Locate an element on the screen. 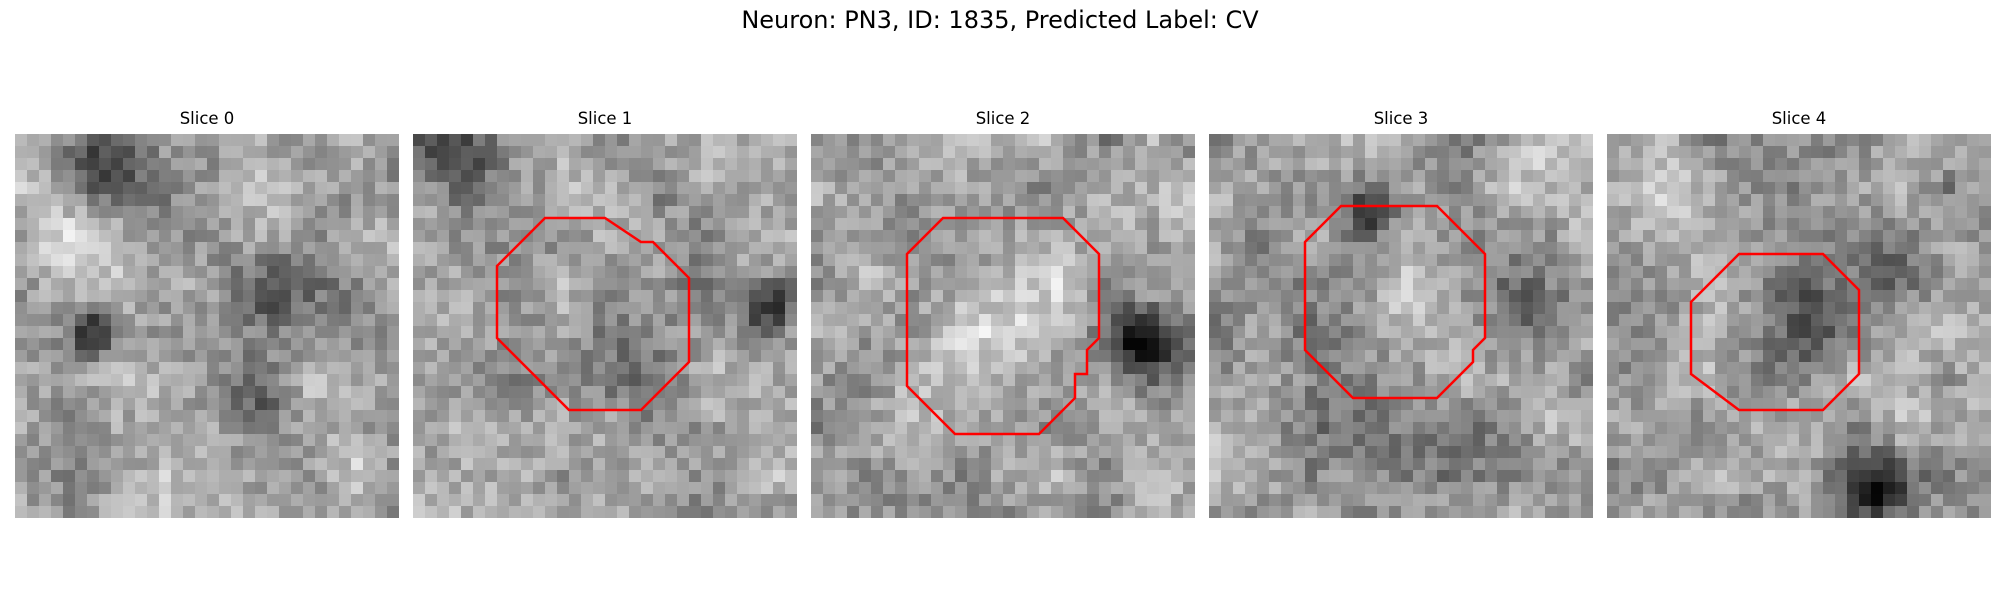  slice-panel-0: Slice 0 is located at coordinates (207, 313).